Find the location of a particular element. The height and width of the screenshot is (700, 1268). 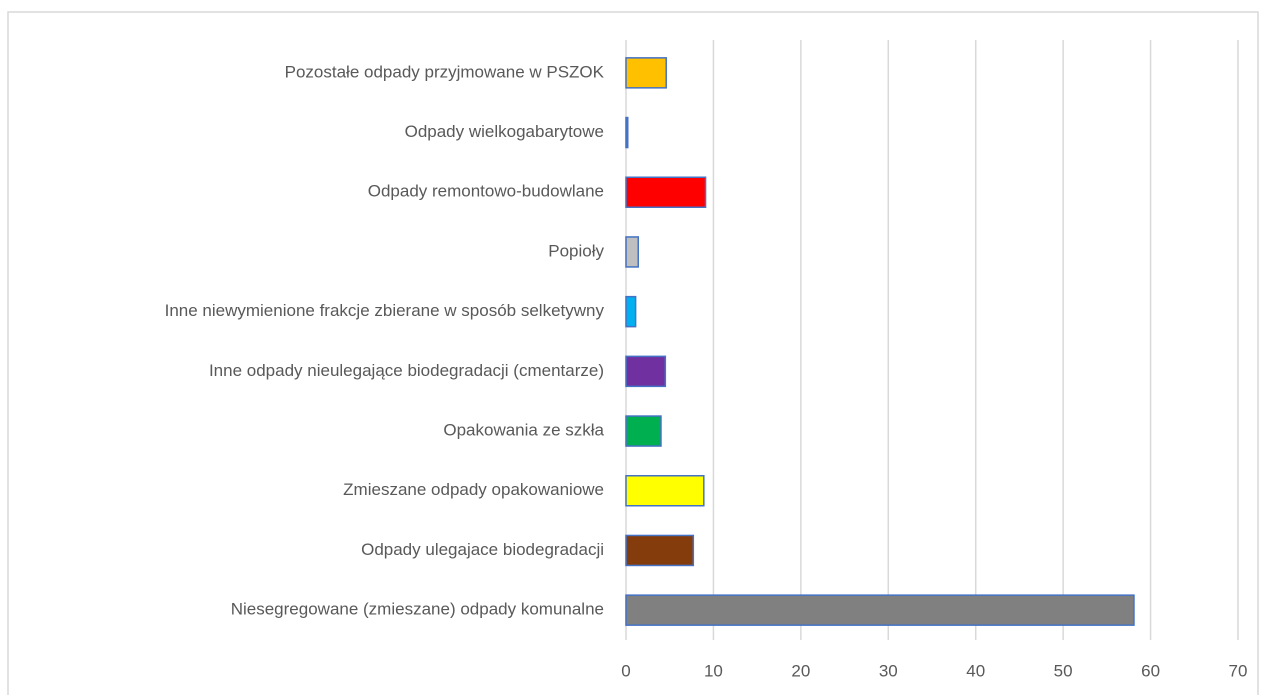

y-tick-label: Popioły is located at coordinates (576, 250).